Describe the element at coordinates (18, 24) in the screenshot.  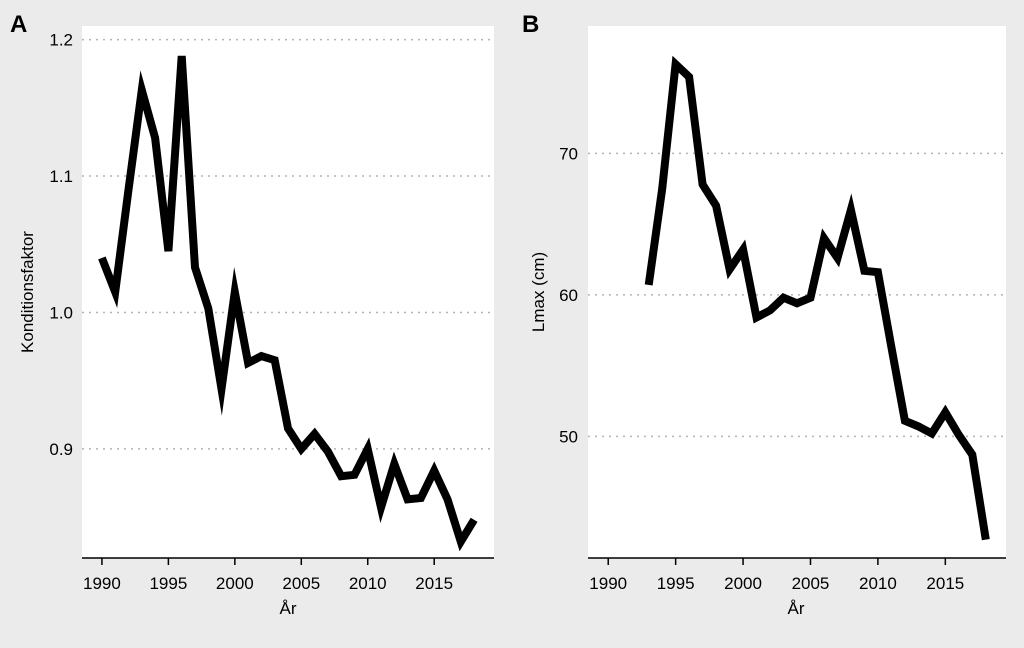
I see `panel-a-letter: A` at that location.